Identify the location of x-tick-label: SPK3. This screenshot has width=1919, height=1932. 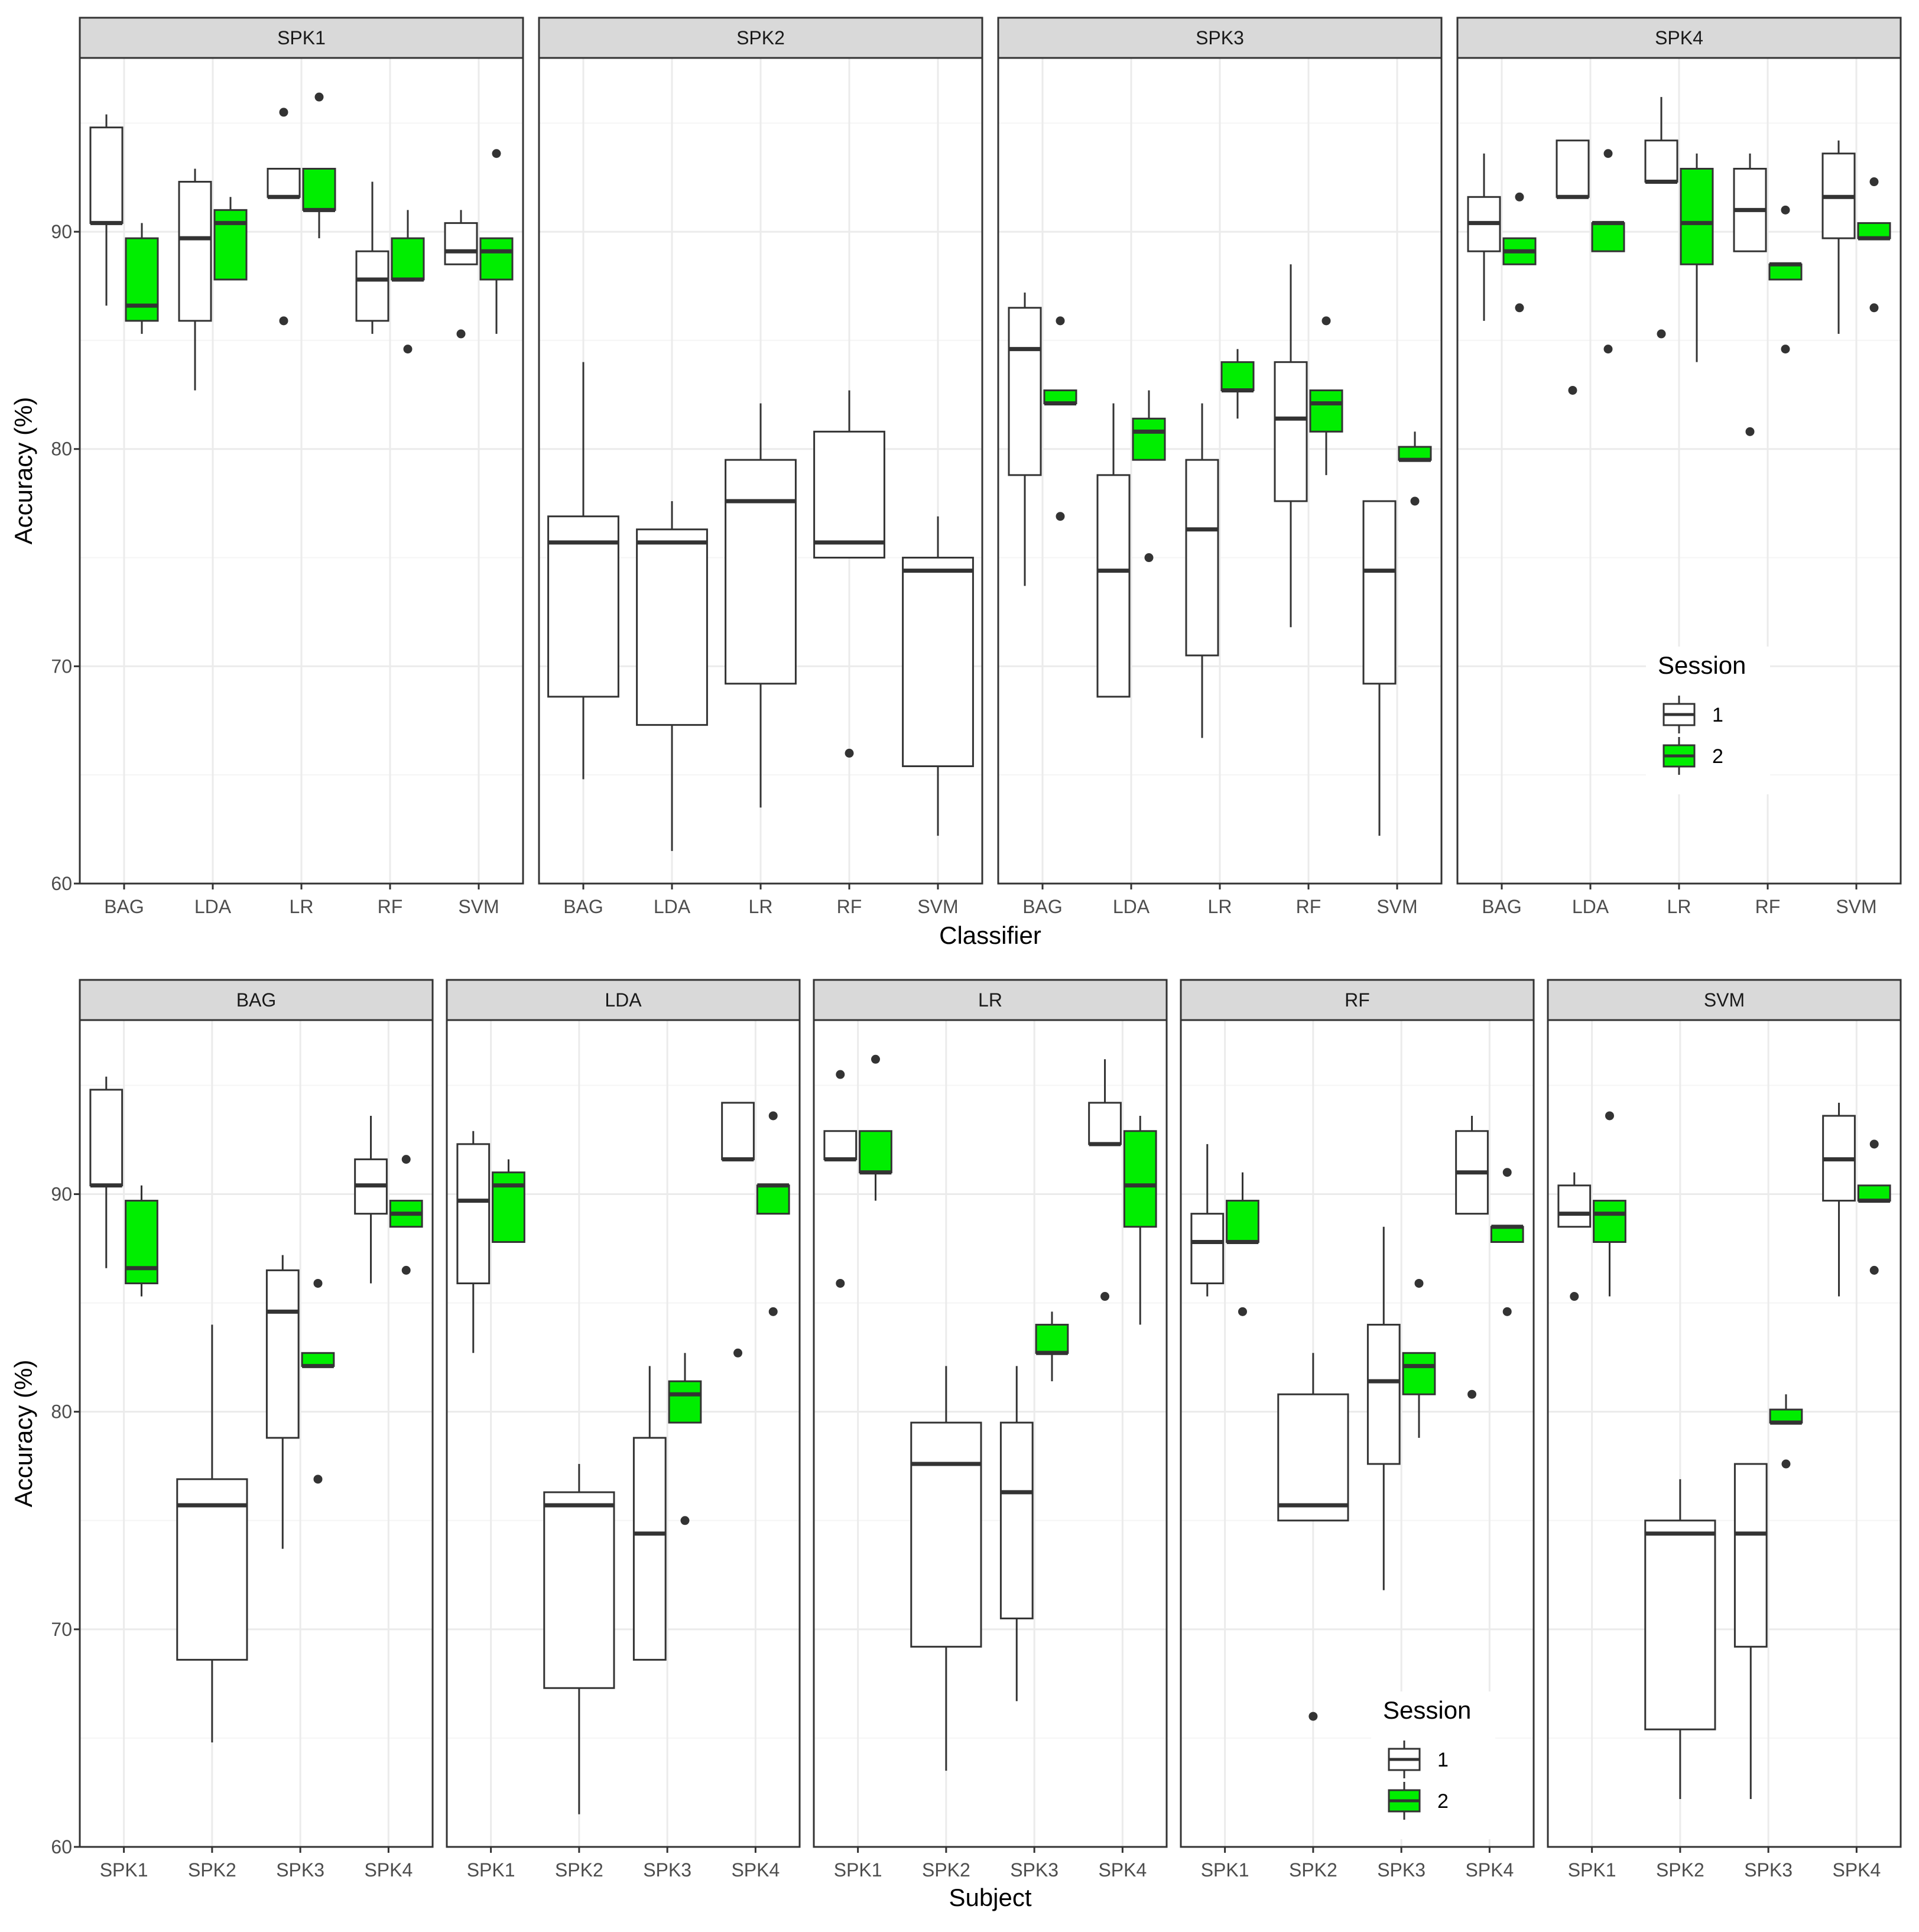
(1034, 1870).